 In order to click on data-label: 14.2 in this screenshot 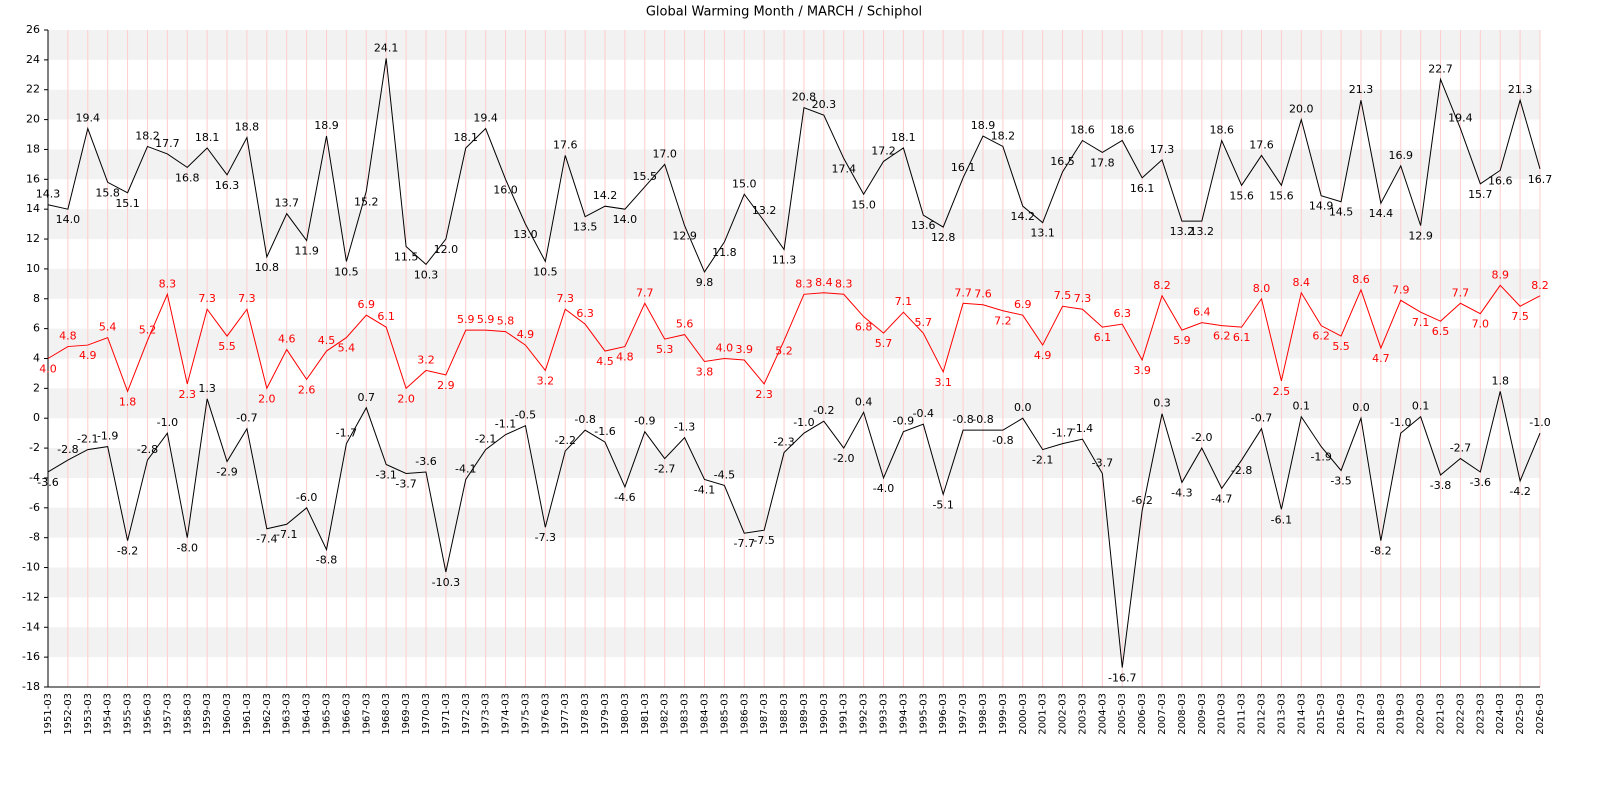, I will do `click(605, 195)`.